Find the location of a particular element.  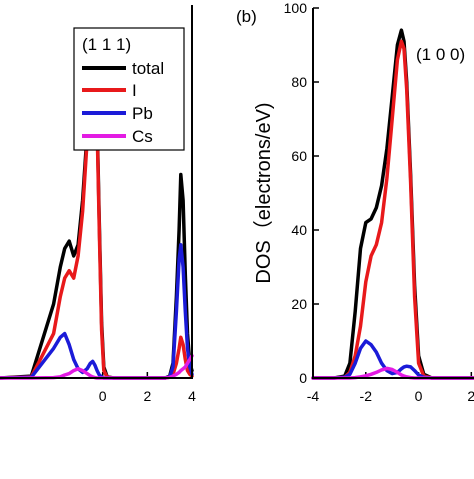

panel-100-series-cs is located at coordinates (392, 373).